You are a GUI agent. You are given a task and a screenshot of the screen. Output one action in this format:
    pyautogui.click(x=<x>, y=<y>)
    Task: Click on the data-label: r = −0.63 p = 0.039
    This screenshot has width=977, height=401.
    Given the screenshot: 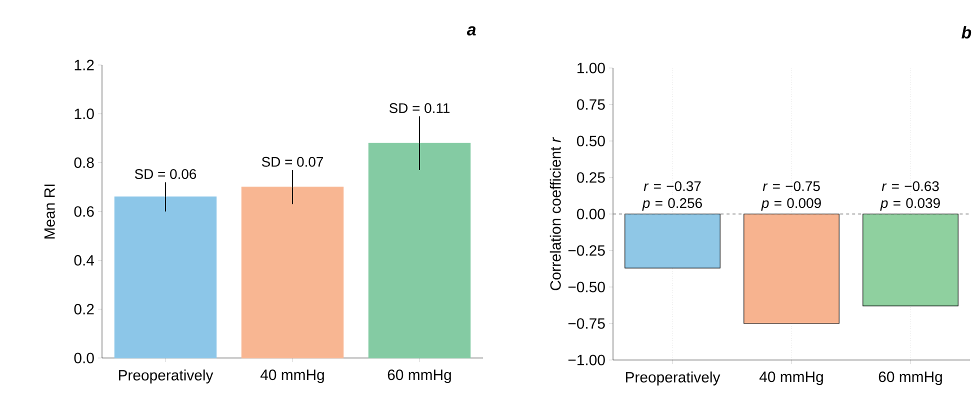 What is the action you would take?
    pyautogui.click(x=910, y=196)
    